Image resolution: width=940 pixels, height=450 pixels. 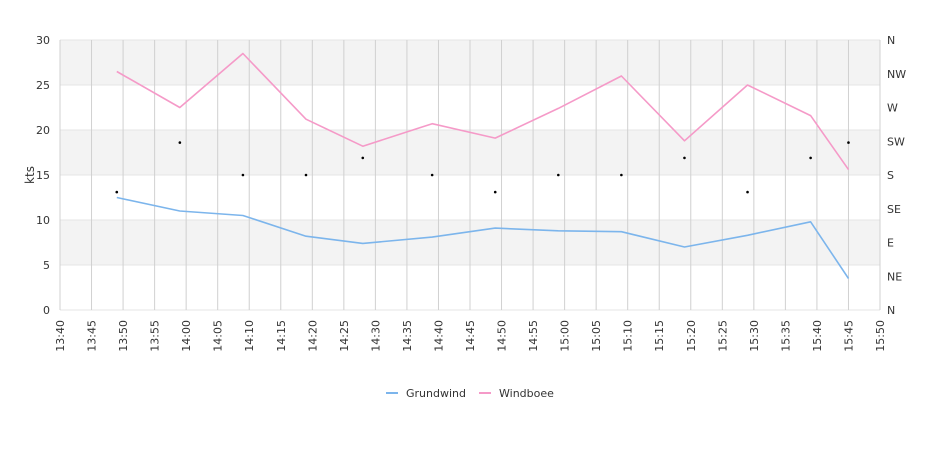 I want to click on x-tick-label: 15:00, so click(x=565, y=336).